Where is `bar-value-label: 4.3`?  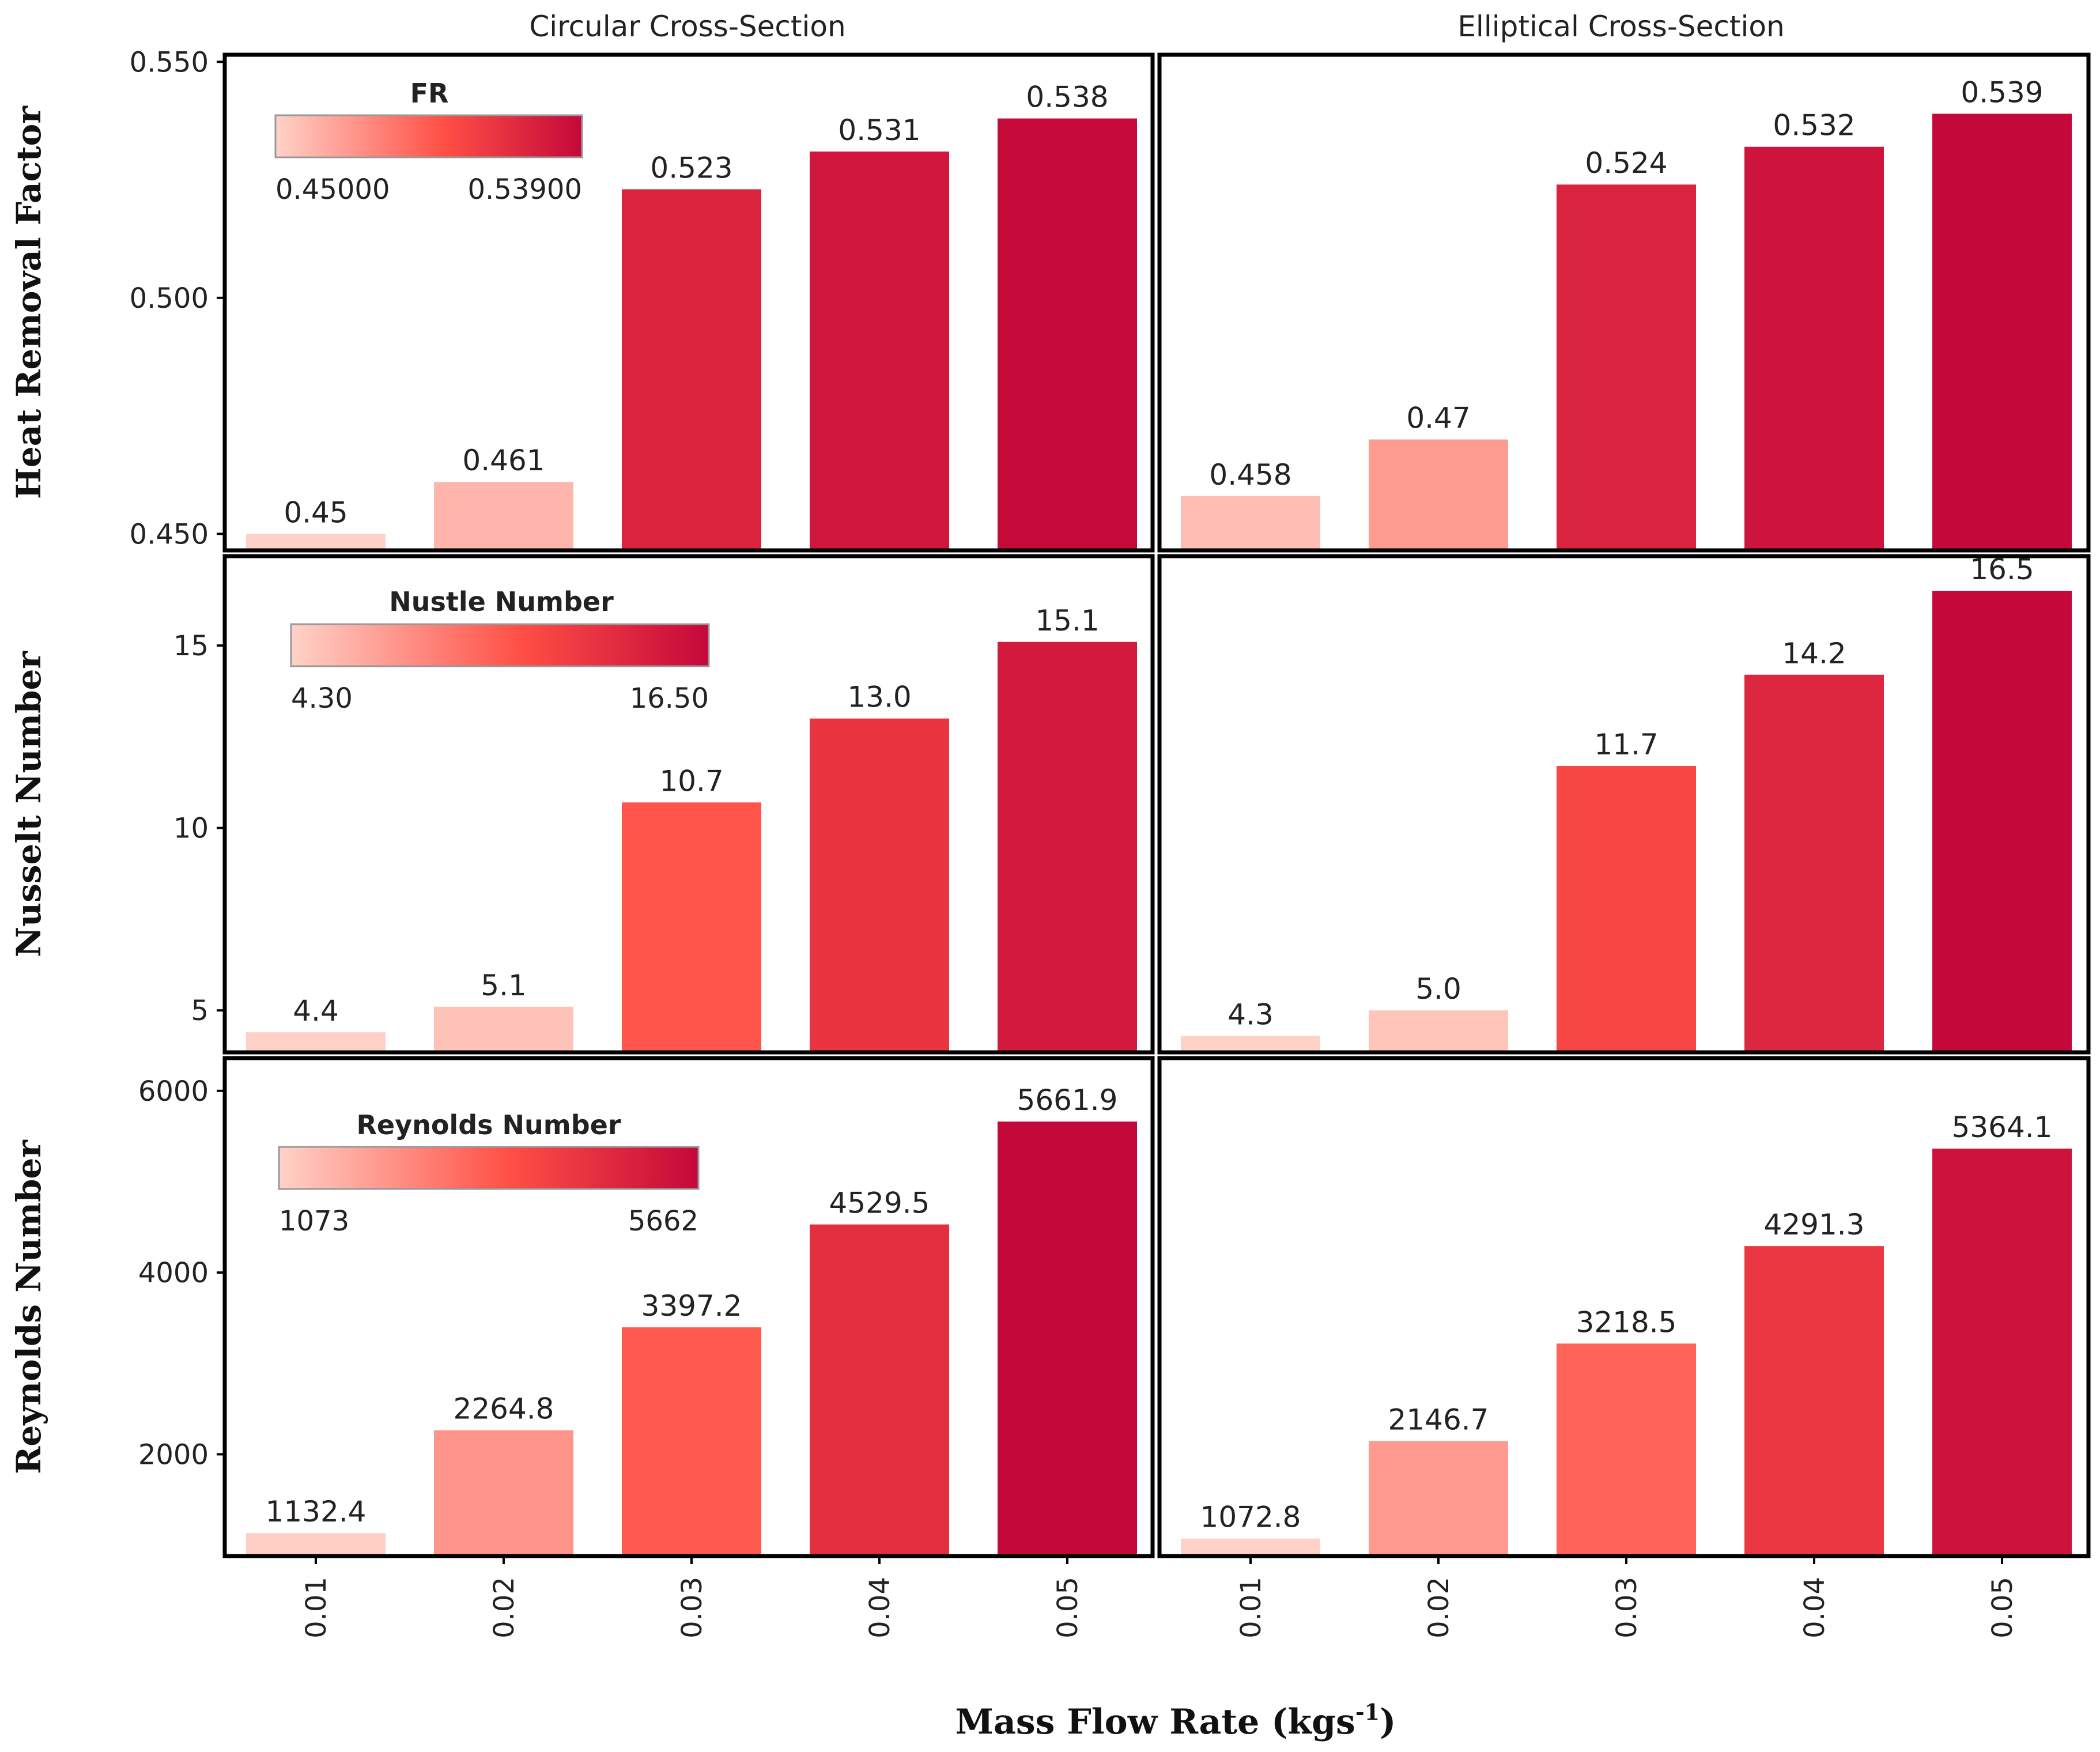 bar-value-label: 4.3 is located at coordinates (1250, 1015).